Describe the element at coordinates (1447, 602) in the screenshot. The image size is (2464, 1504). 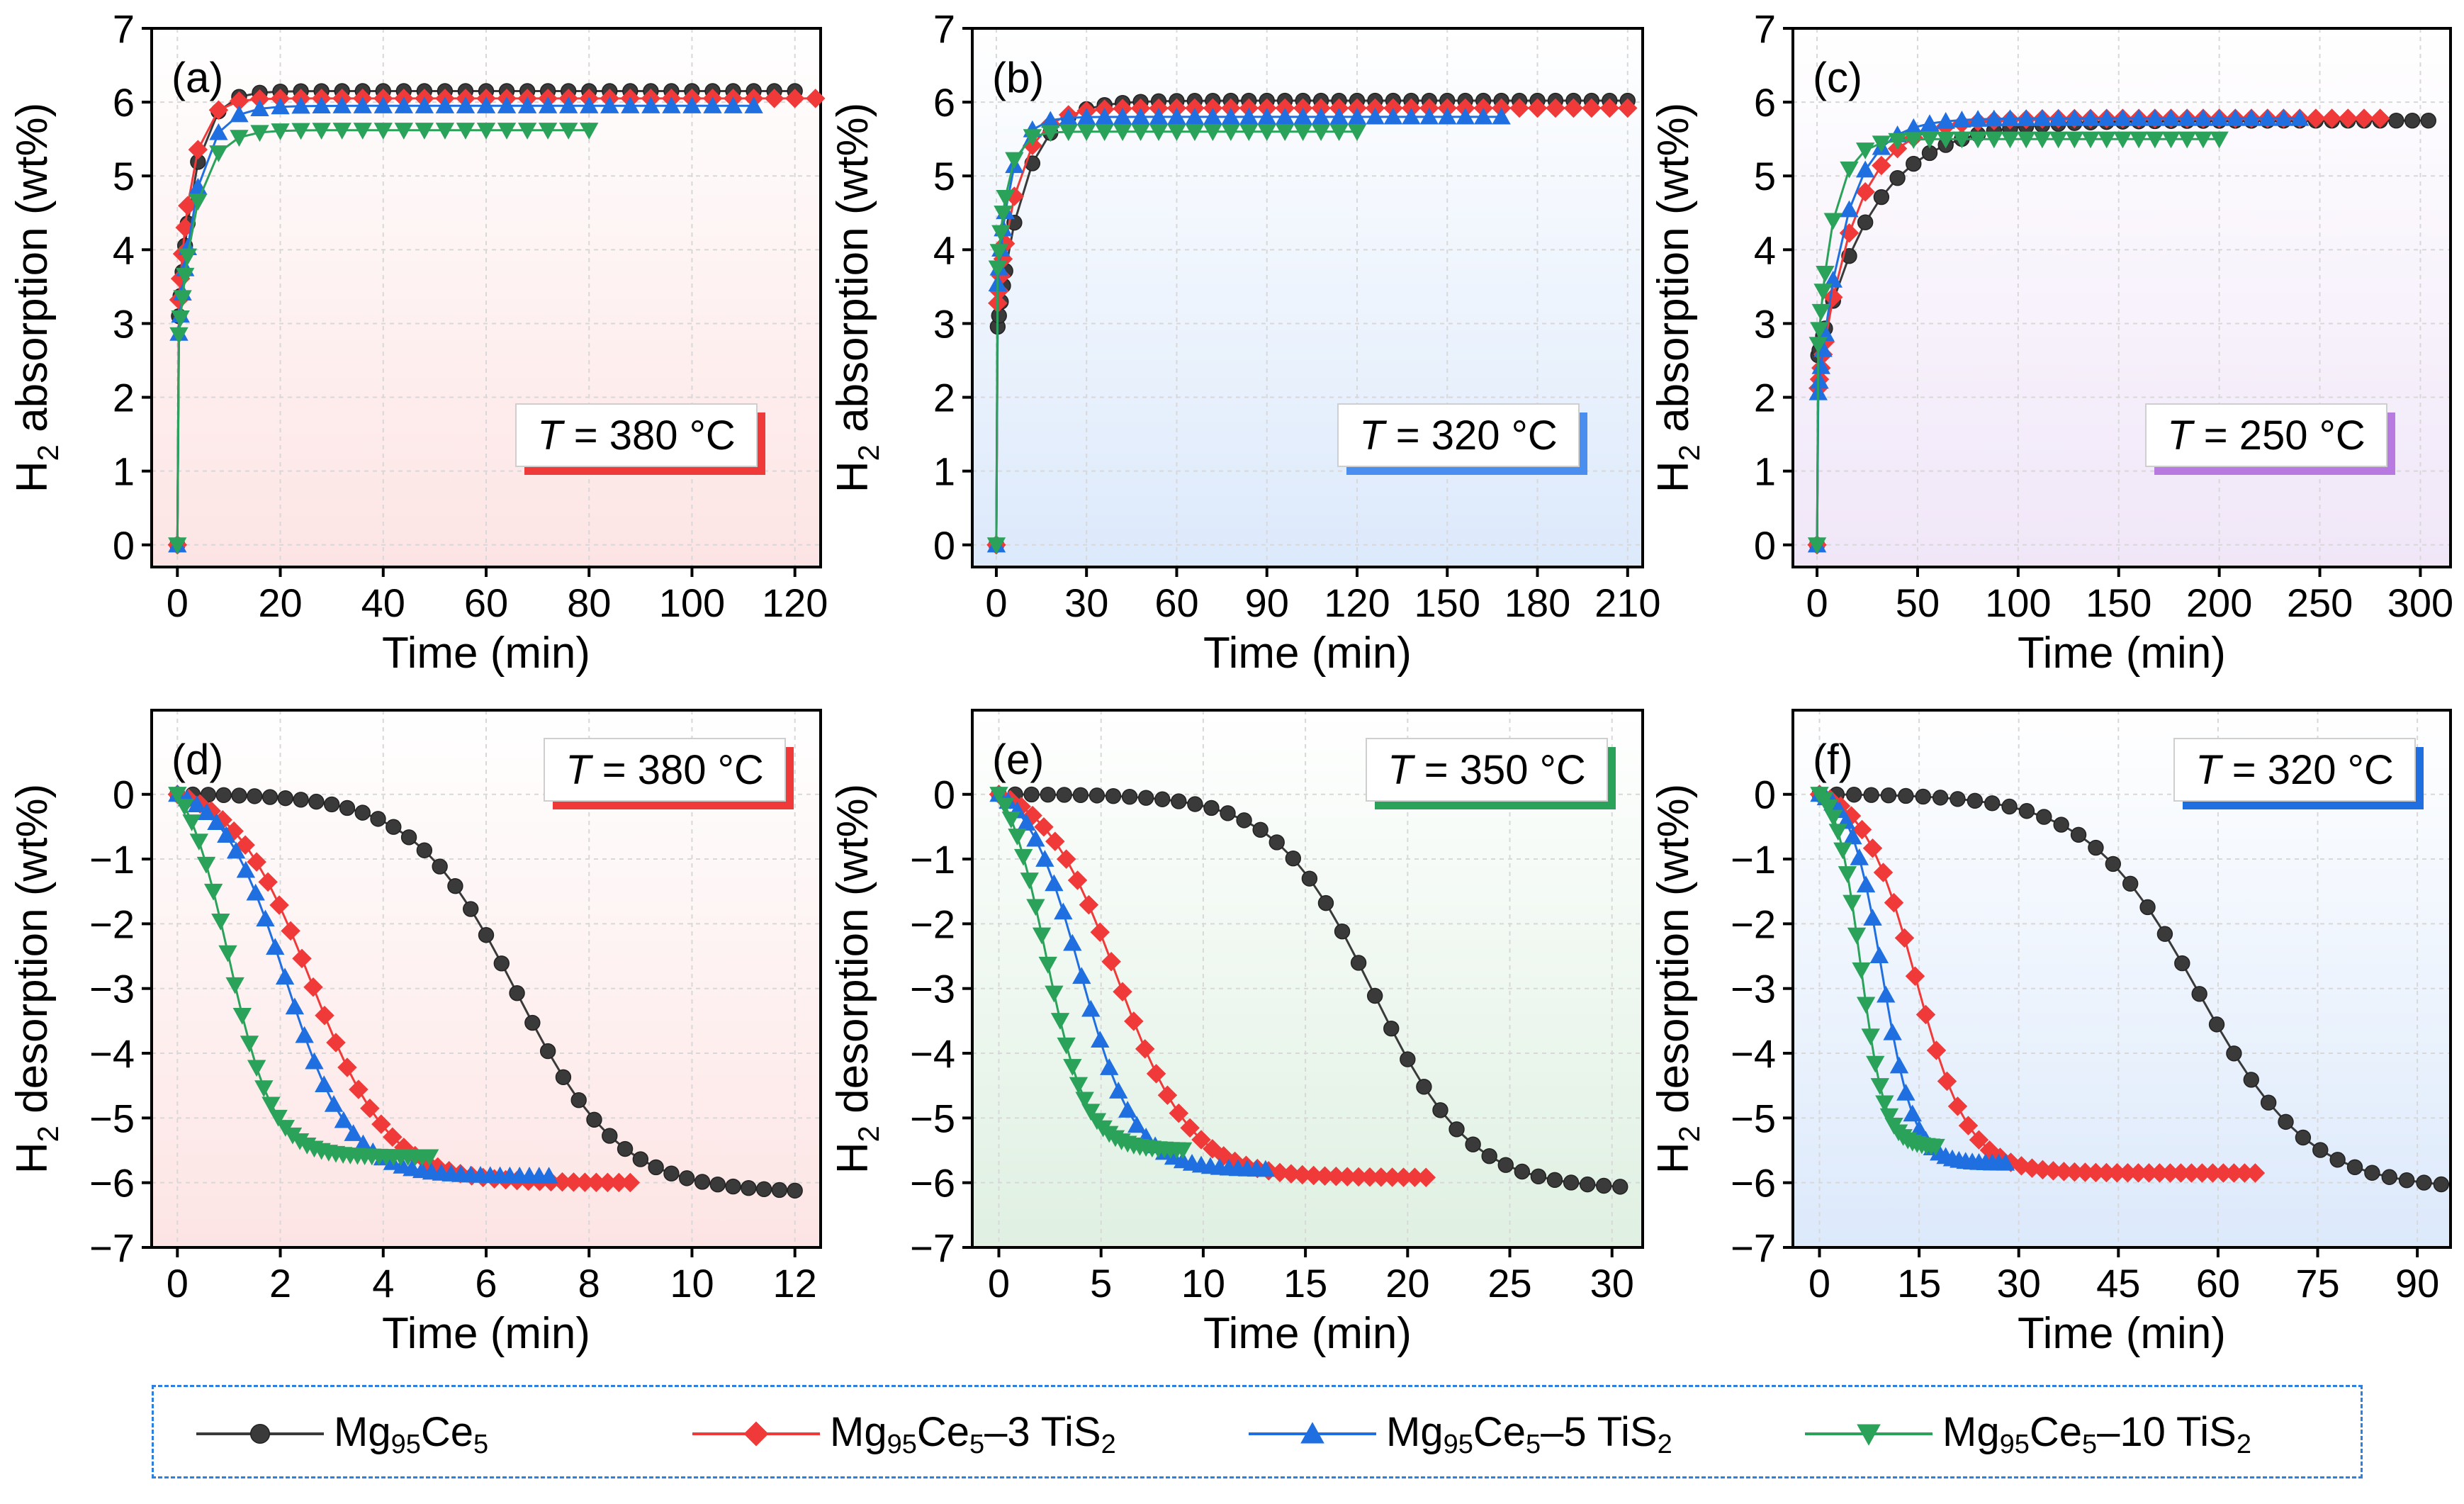
I see `x-tick-label: 150` at that location.